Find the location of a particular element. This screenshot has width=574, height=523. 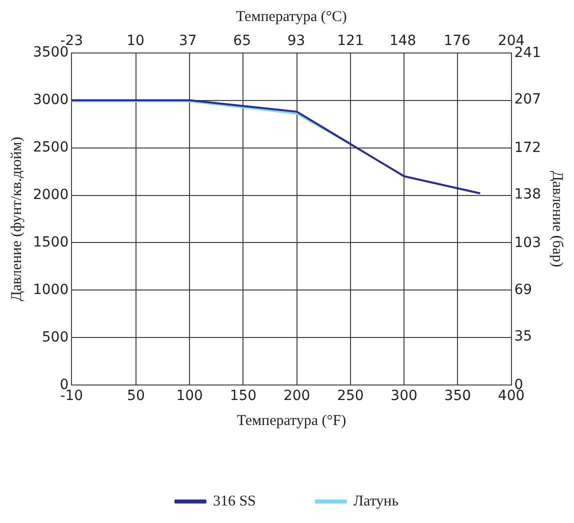

x-tick-label: 250 is located at coordinates (350, 396).